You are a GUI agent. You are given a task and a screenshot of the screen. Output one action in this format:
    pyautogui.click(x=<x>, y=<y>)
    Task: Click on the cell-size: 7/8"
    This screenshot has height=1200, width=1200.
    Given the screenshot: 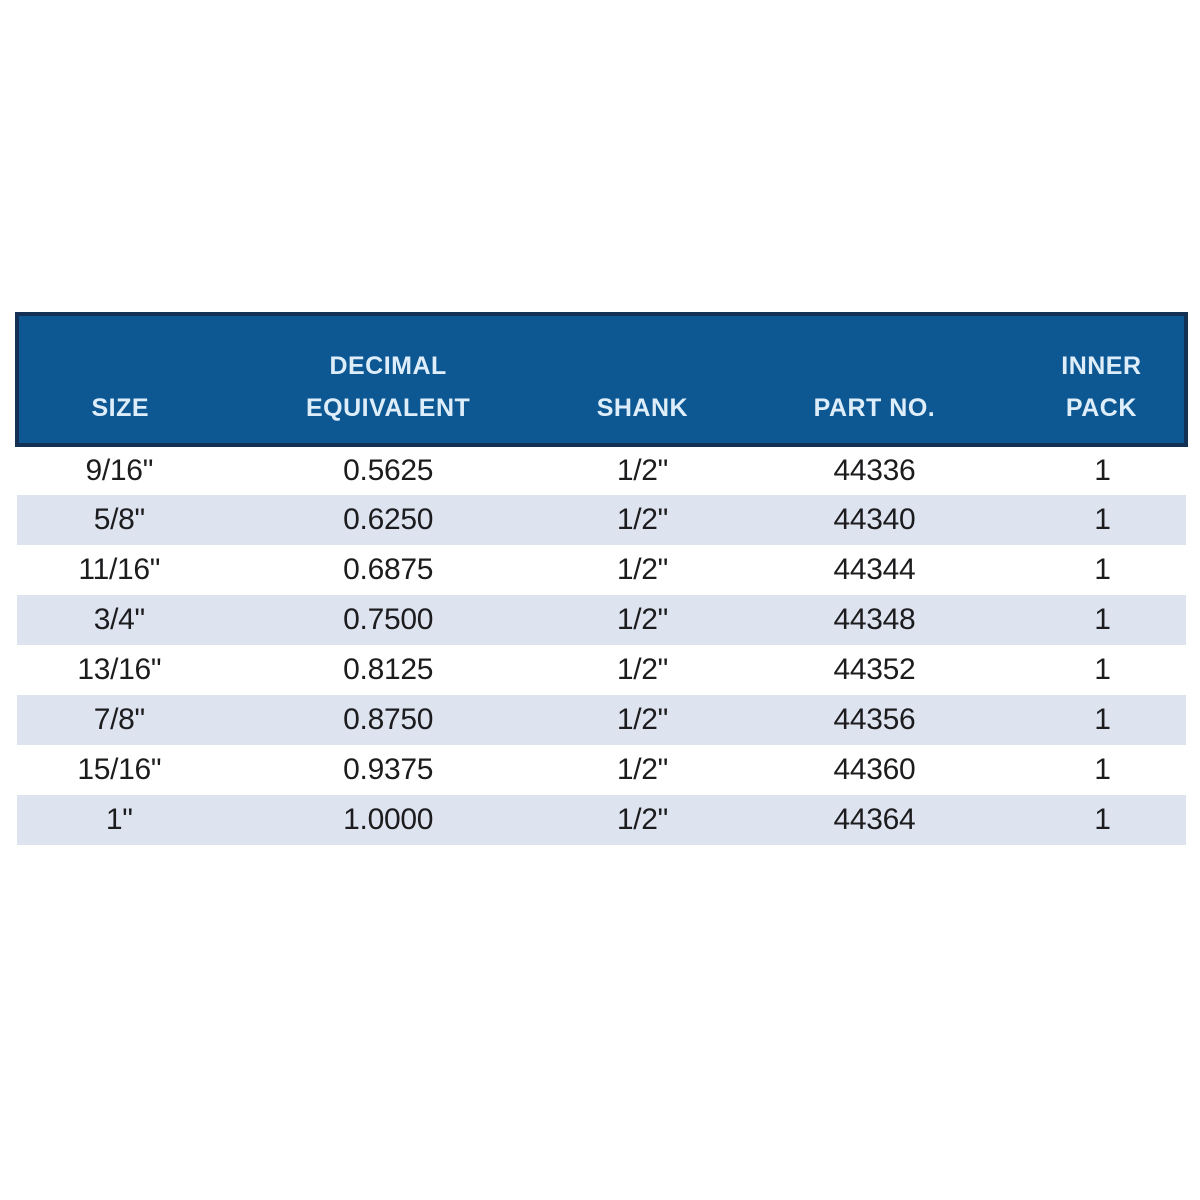 What is the action you would take?
    pyautogui.click(x=119, y=719)
    